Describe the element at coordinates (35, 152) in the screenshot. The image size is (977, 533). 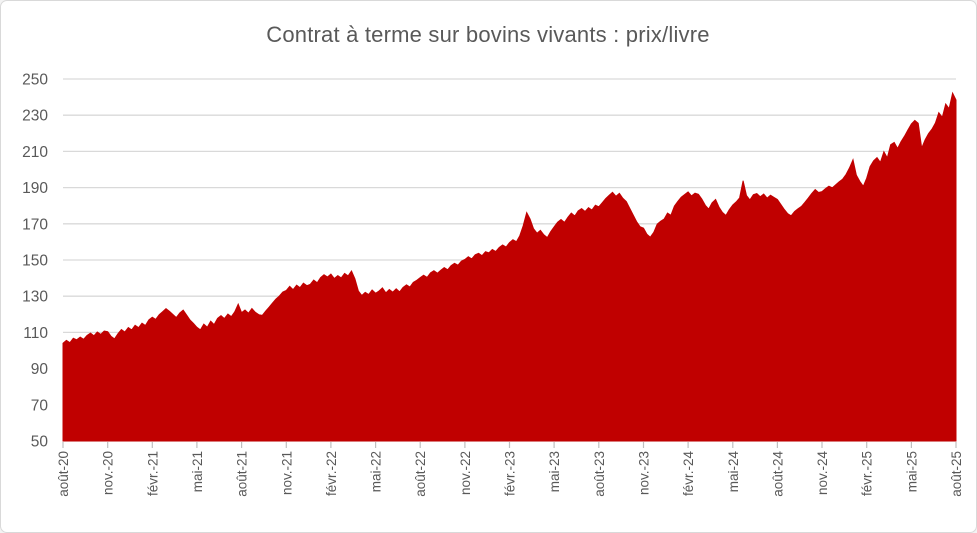
I see `y-axis-label: 210` at that location.